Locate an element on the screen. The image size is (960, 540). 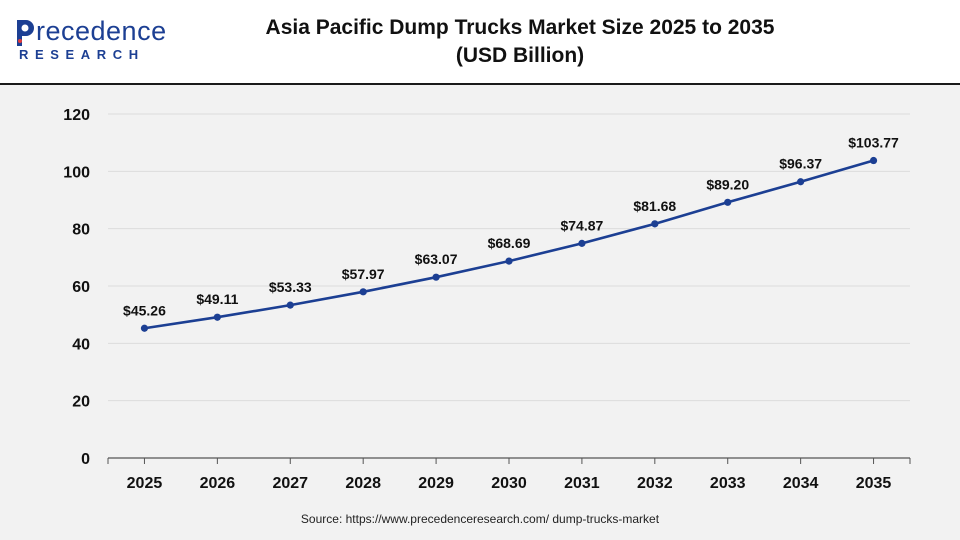
y-tick-label: 100 is located at coordinates (76, 172).